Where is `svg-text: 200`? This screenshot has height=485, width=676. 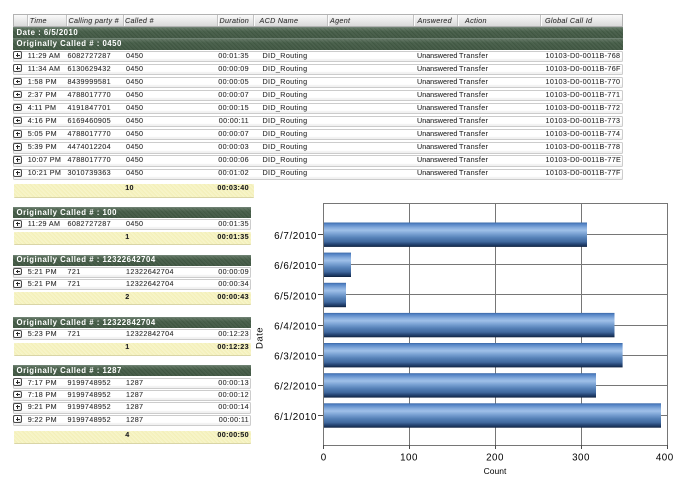 svg-text: 200 is located at coordinates (495, 458).